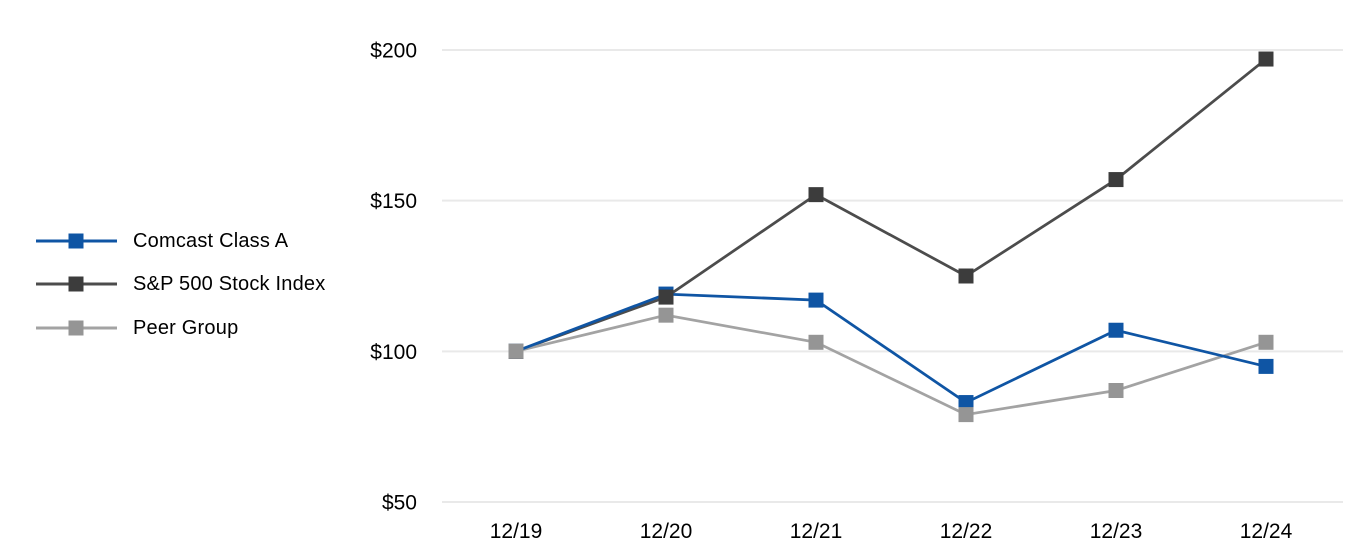  I want to click on x-tick-label: 12/19, so click(516, 531).